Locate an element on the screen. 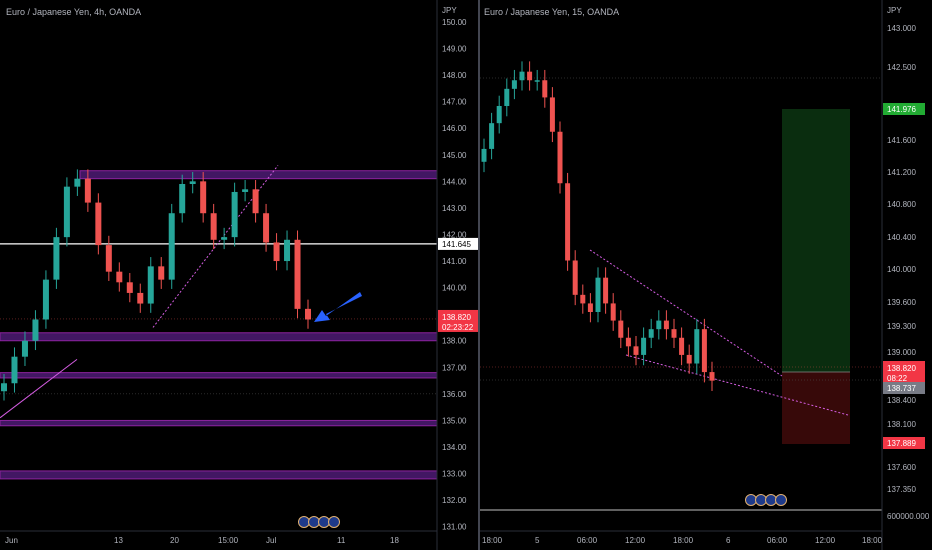  last-price-tag is located at coordinates (458, 320).